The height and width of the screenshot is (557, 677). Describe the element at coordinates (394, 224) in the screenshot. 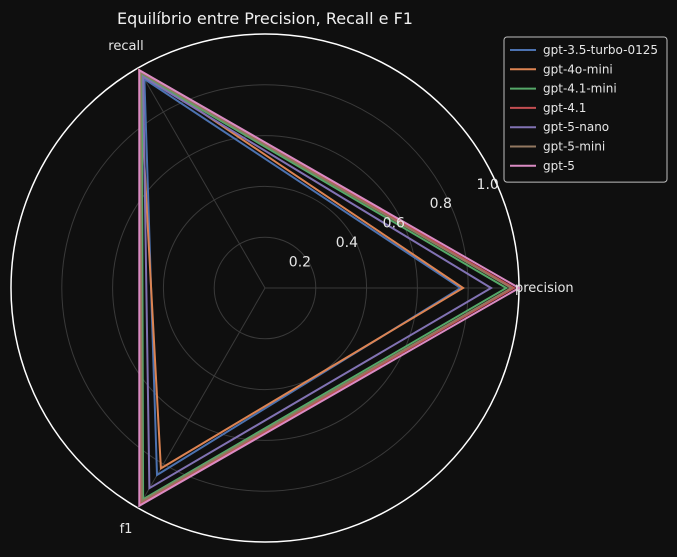

I see `radial-tick-label: 0.6` at that location.